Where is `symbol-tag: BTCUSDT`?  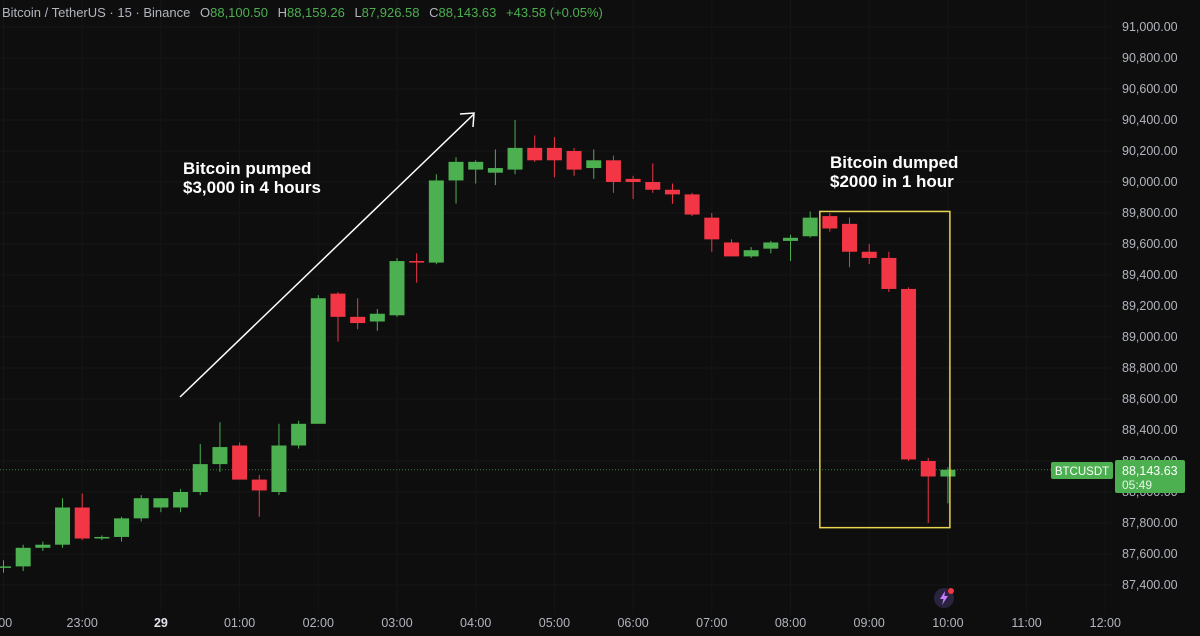
symbol-tag: BTCUSDT is located at coordinates (1082, 470).